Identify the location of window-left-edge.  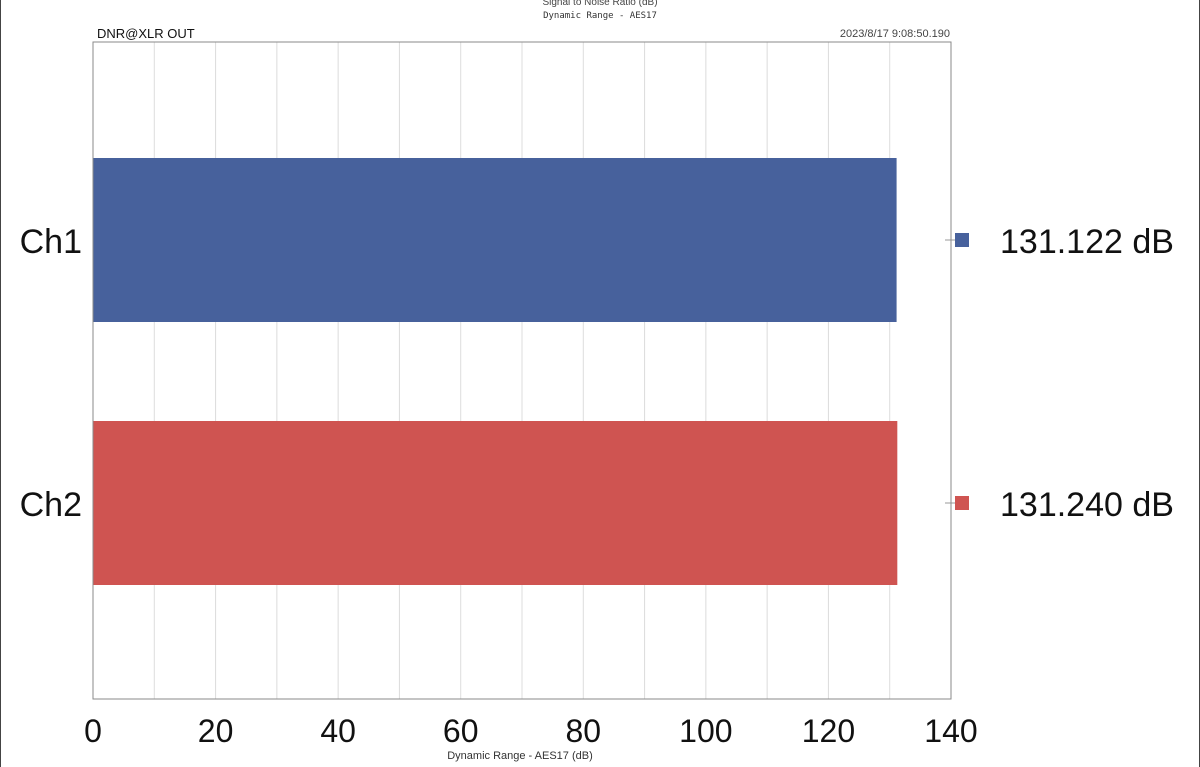
(0, 383).